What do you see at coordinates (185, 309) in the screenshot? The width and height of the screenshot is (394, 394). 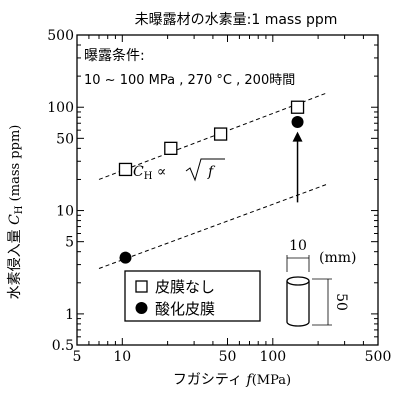 I see `legend-label-oxide-film: 酸化皮膜` at bounding box center [185, 309].